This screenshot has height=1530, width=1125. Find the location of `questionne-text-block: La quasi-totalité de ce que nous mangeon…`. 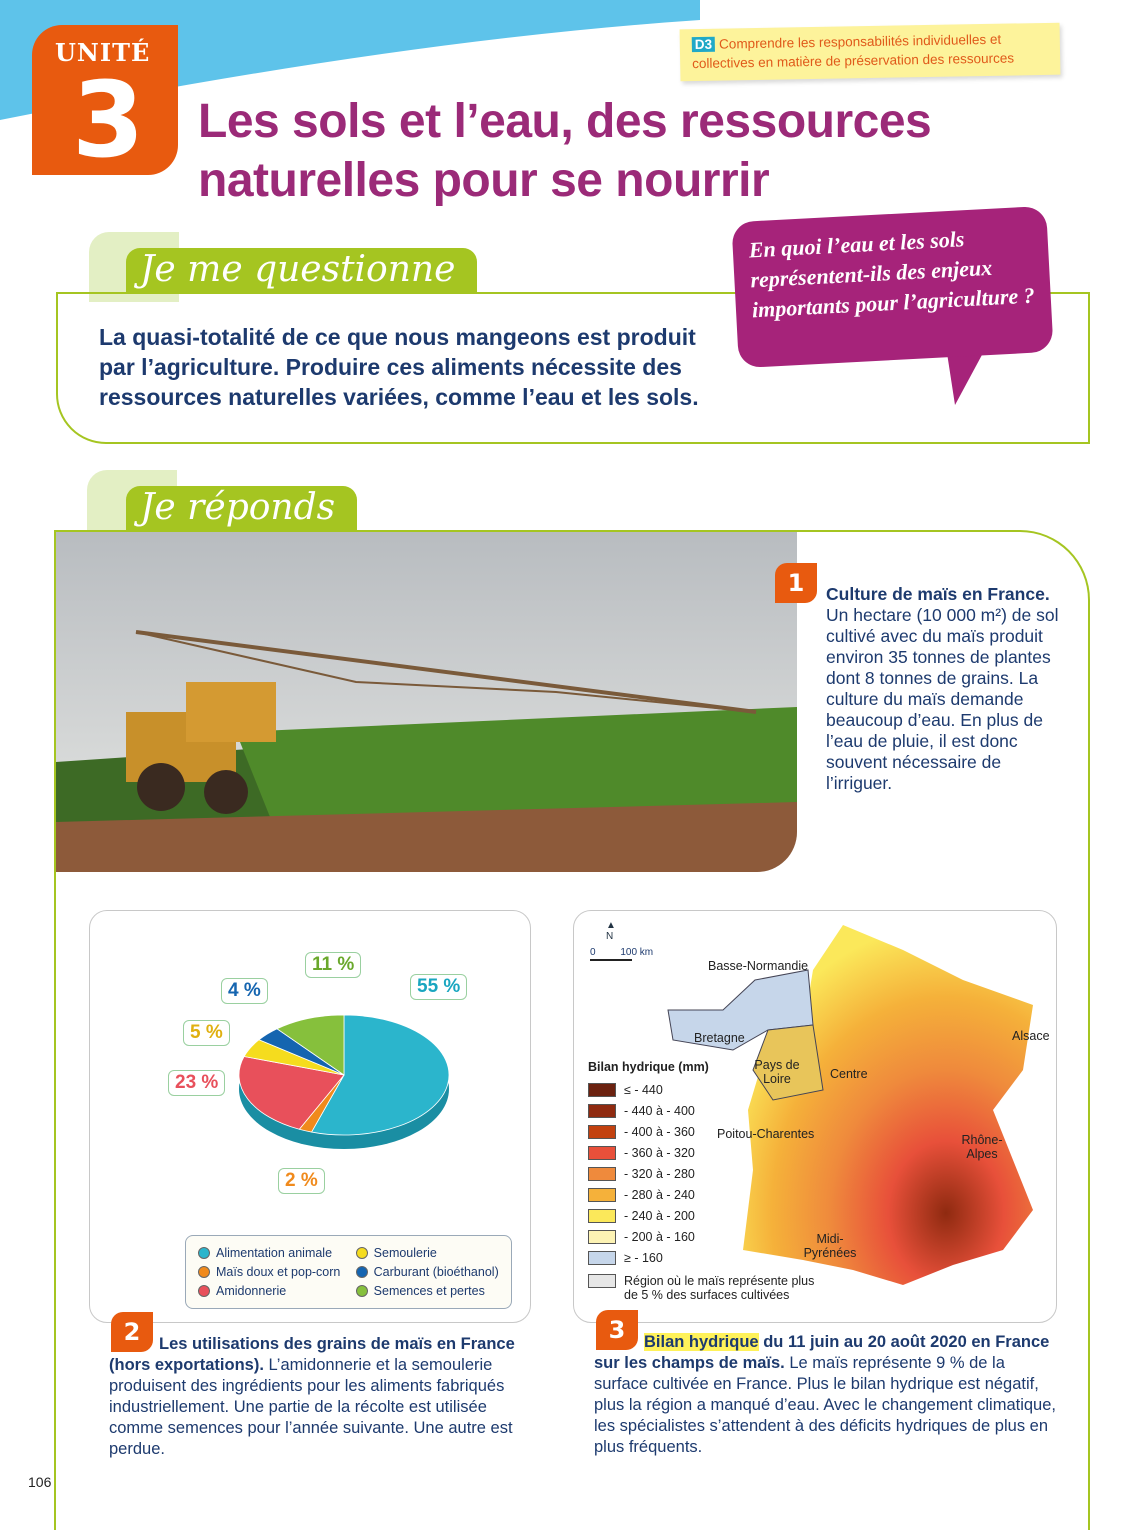

questionne-text-block: La quasi-totalité de ce que nous mangeon… is located at coordinates (591, 367).